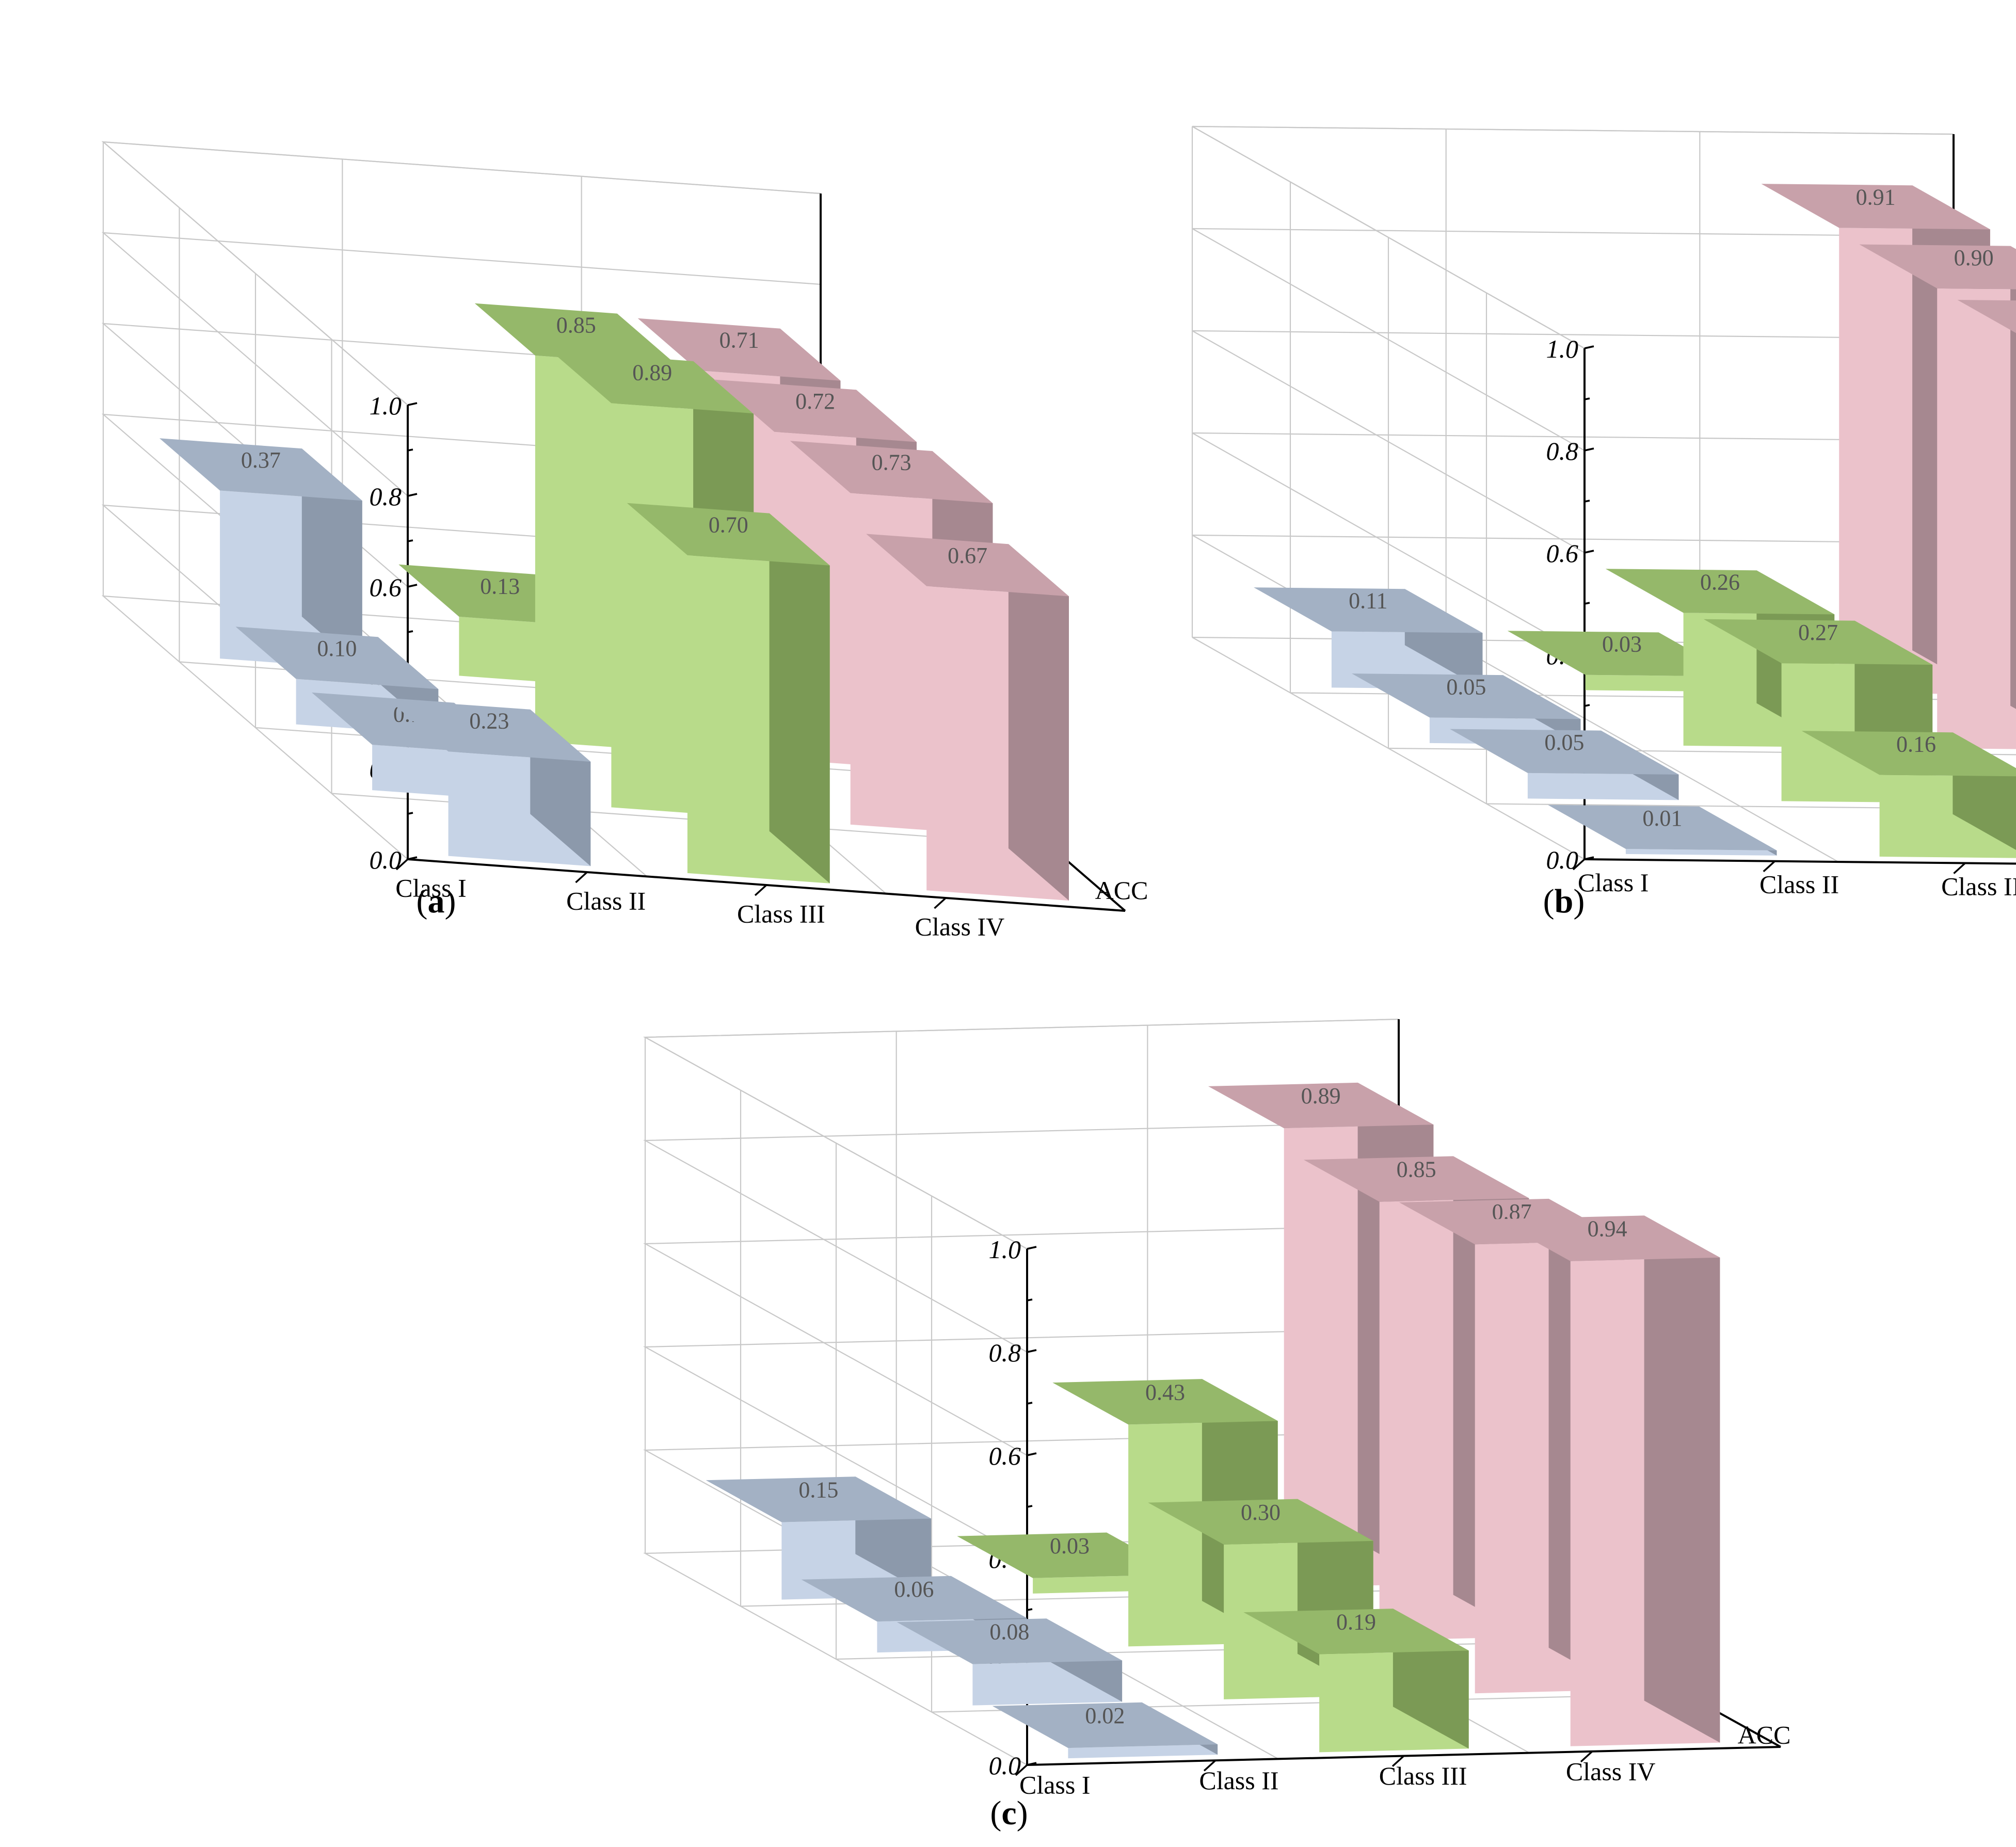  I want to click on bar-value-label: 0.27, so click(1818, 632).